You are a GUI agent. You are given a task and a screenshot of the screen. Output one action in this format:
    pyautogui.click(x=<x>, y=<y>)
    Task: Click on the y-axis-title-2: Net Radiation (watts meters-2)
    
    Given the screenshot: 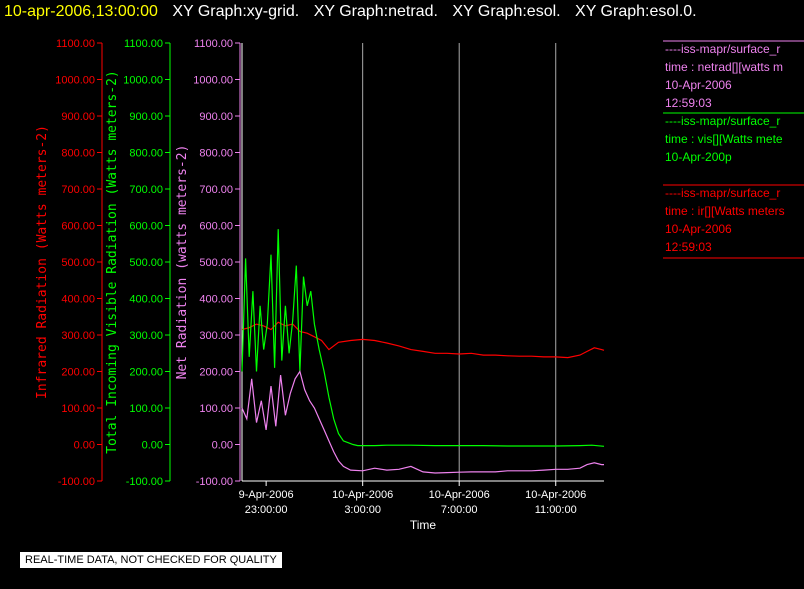 What is the action you would take?
    pyautogui.click(x=182, y=262)
    